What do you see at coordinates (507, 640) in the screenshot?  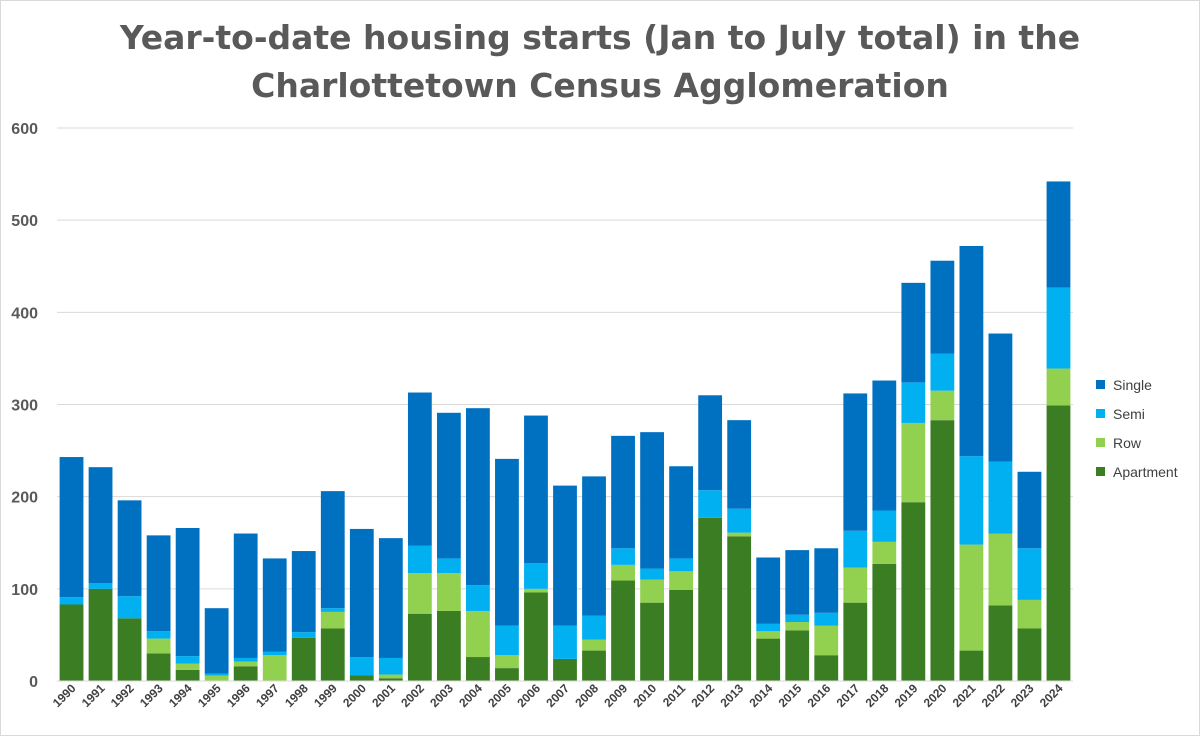 I see `bar-semi-2005` at bounding box center [507, 640].